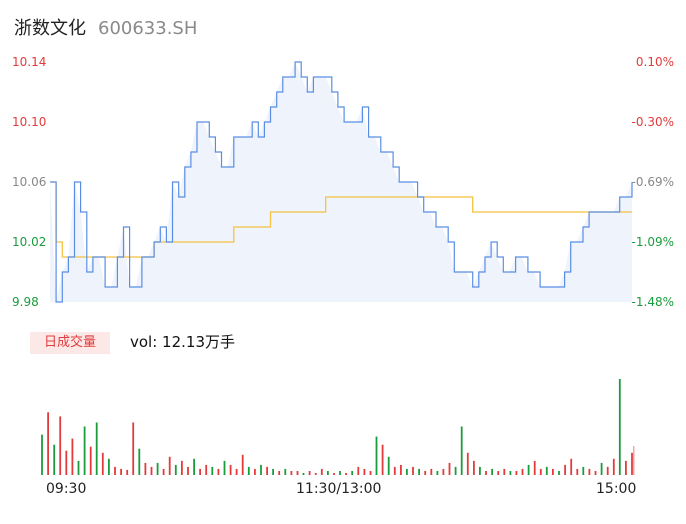 The height and width of the screenshot is (524, 686). Describe the element at coordinates (70, 343) in the screenshot. I see `volume-tab: 日成交量` at that location.